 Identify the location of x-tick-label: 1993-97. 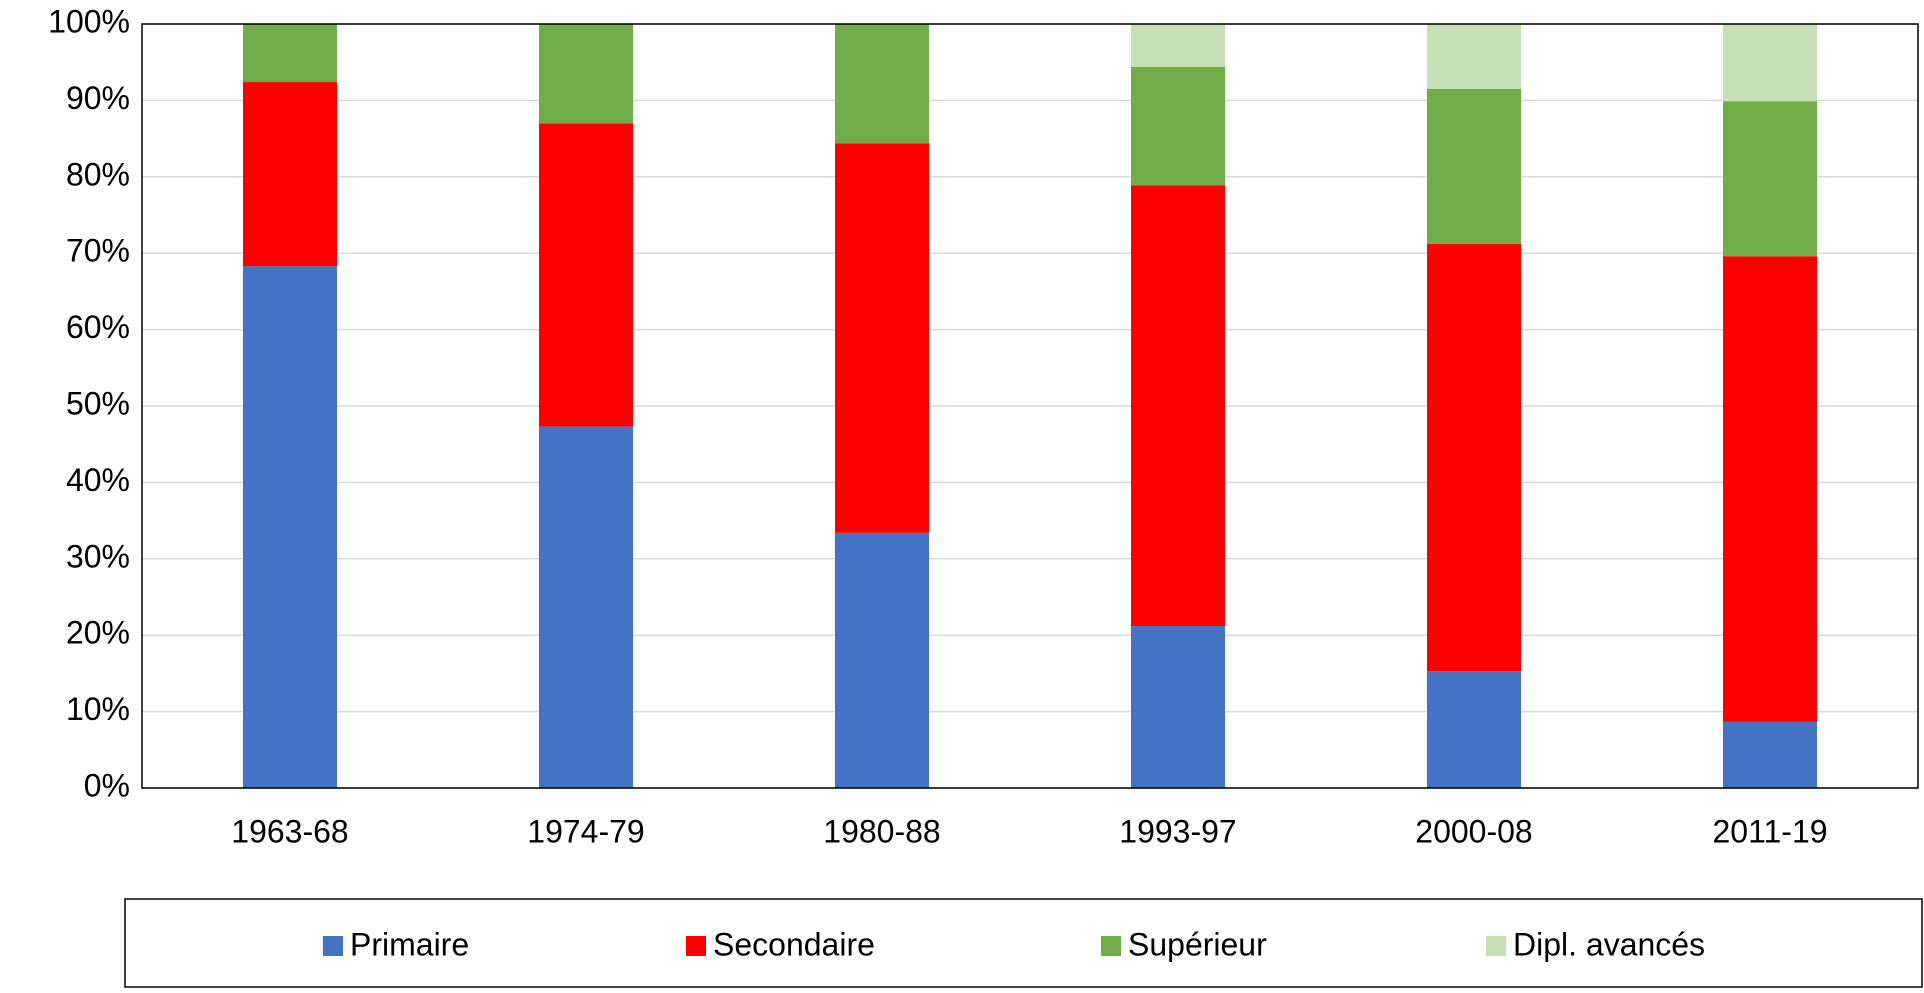
(1177, 831).